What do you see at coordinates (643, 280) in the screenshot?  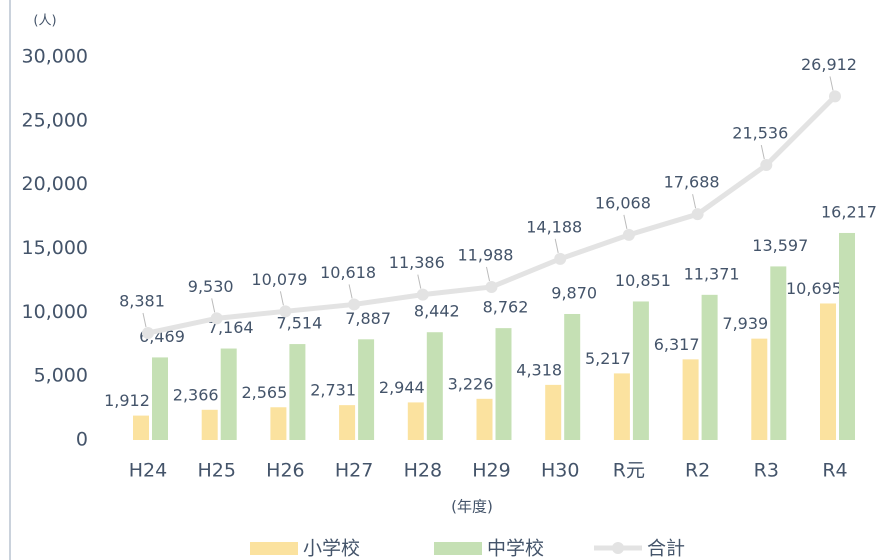 I see `data-label: 10,851` at bounding box center [643, 280].